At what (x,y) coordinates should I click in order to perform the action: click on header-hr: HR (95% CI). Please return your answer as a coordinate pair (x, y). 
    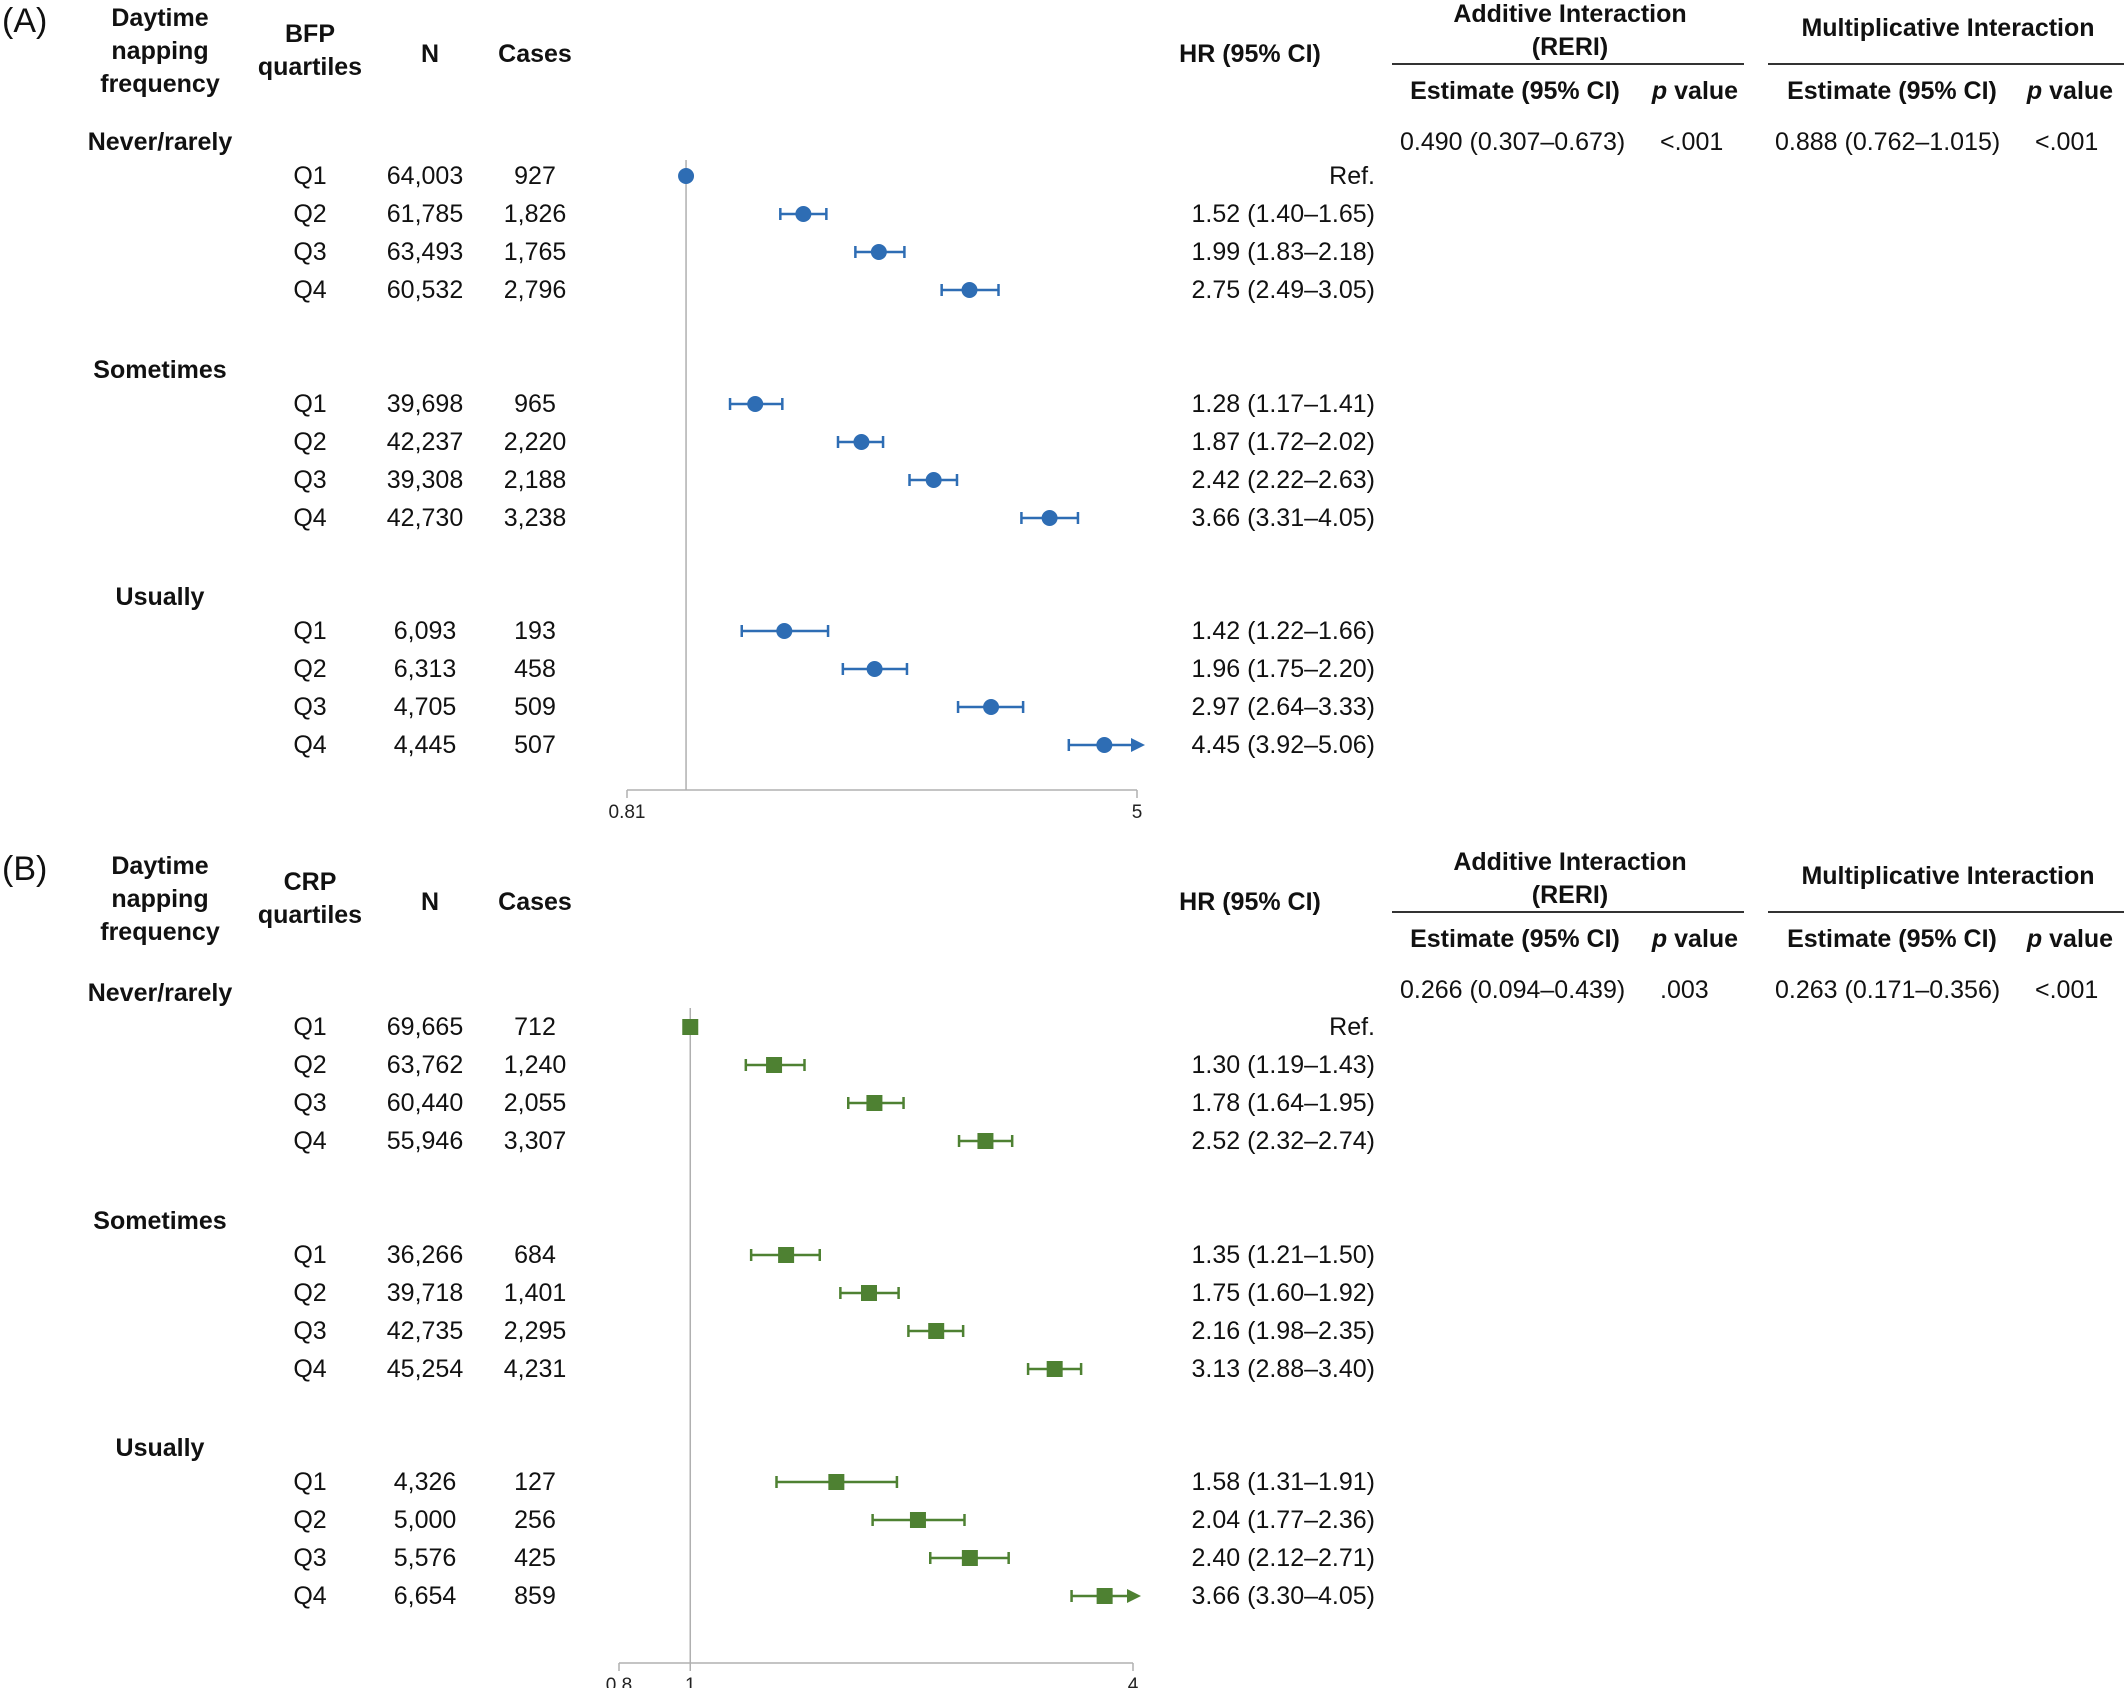
    Looking at the image, I should click on (1250, 902).